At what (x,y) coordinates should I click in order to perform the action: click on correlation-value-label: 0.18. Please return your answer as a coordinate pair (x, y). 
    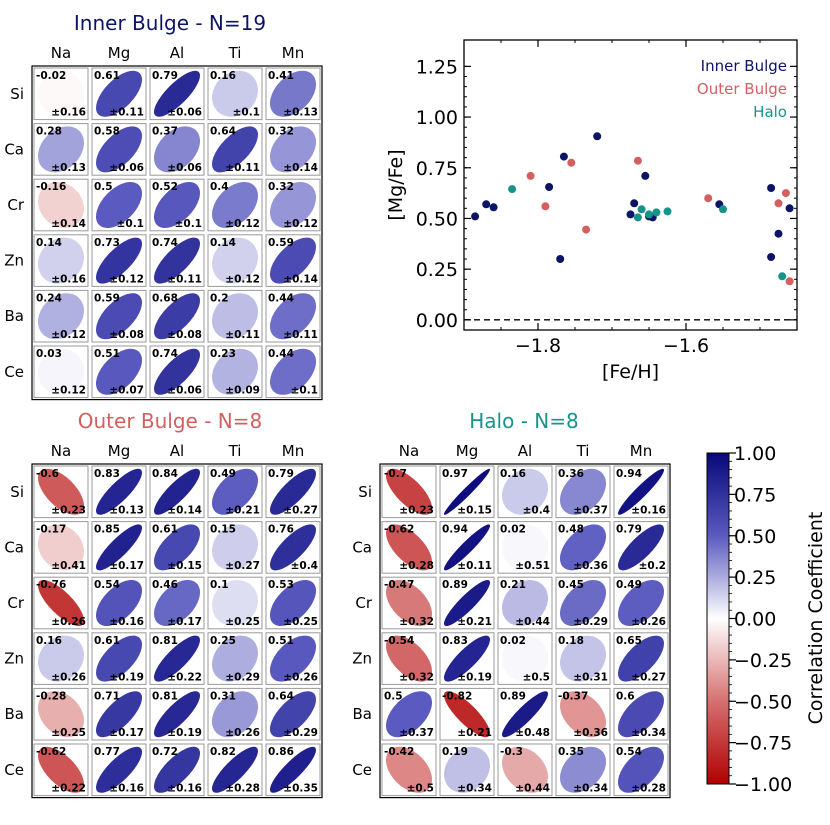
    Looking at the image, I should click on (571, 641).